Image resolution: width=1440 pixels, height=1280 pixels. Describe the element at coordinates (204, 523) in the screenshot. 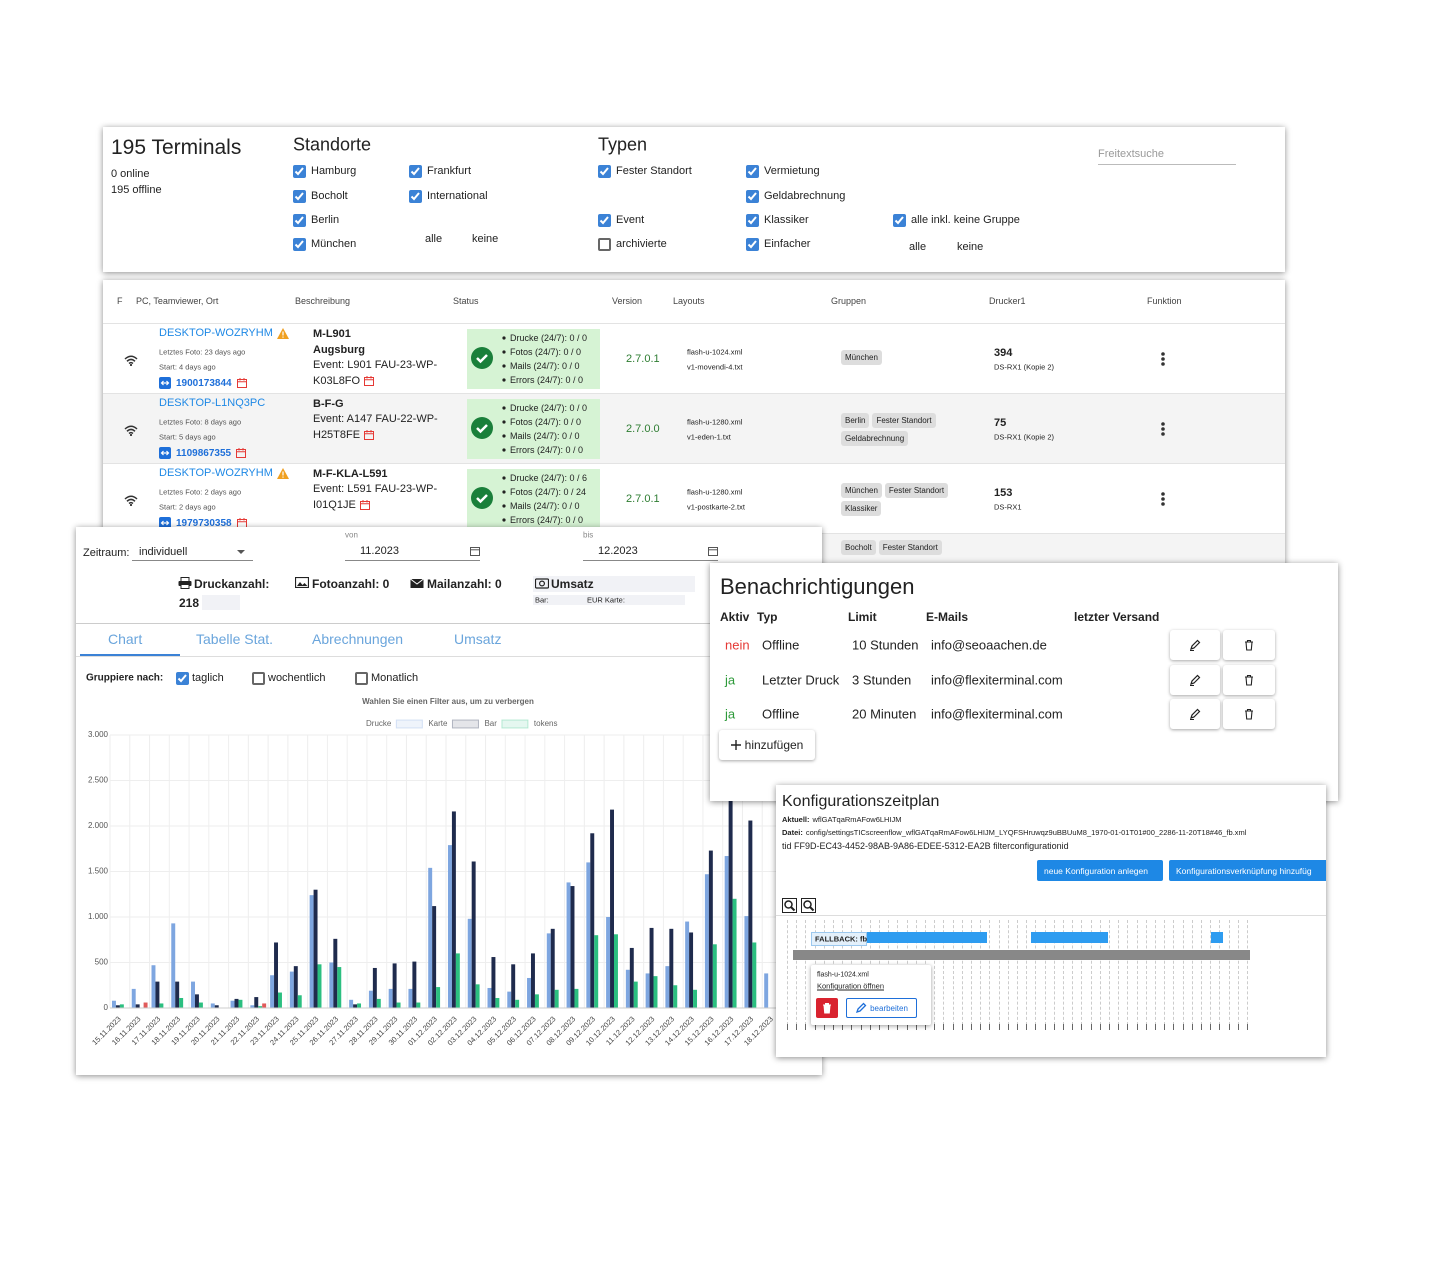

I see `teamviewer-id: 1979730358` at that location.